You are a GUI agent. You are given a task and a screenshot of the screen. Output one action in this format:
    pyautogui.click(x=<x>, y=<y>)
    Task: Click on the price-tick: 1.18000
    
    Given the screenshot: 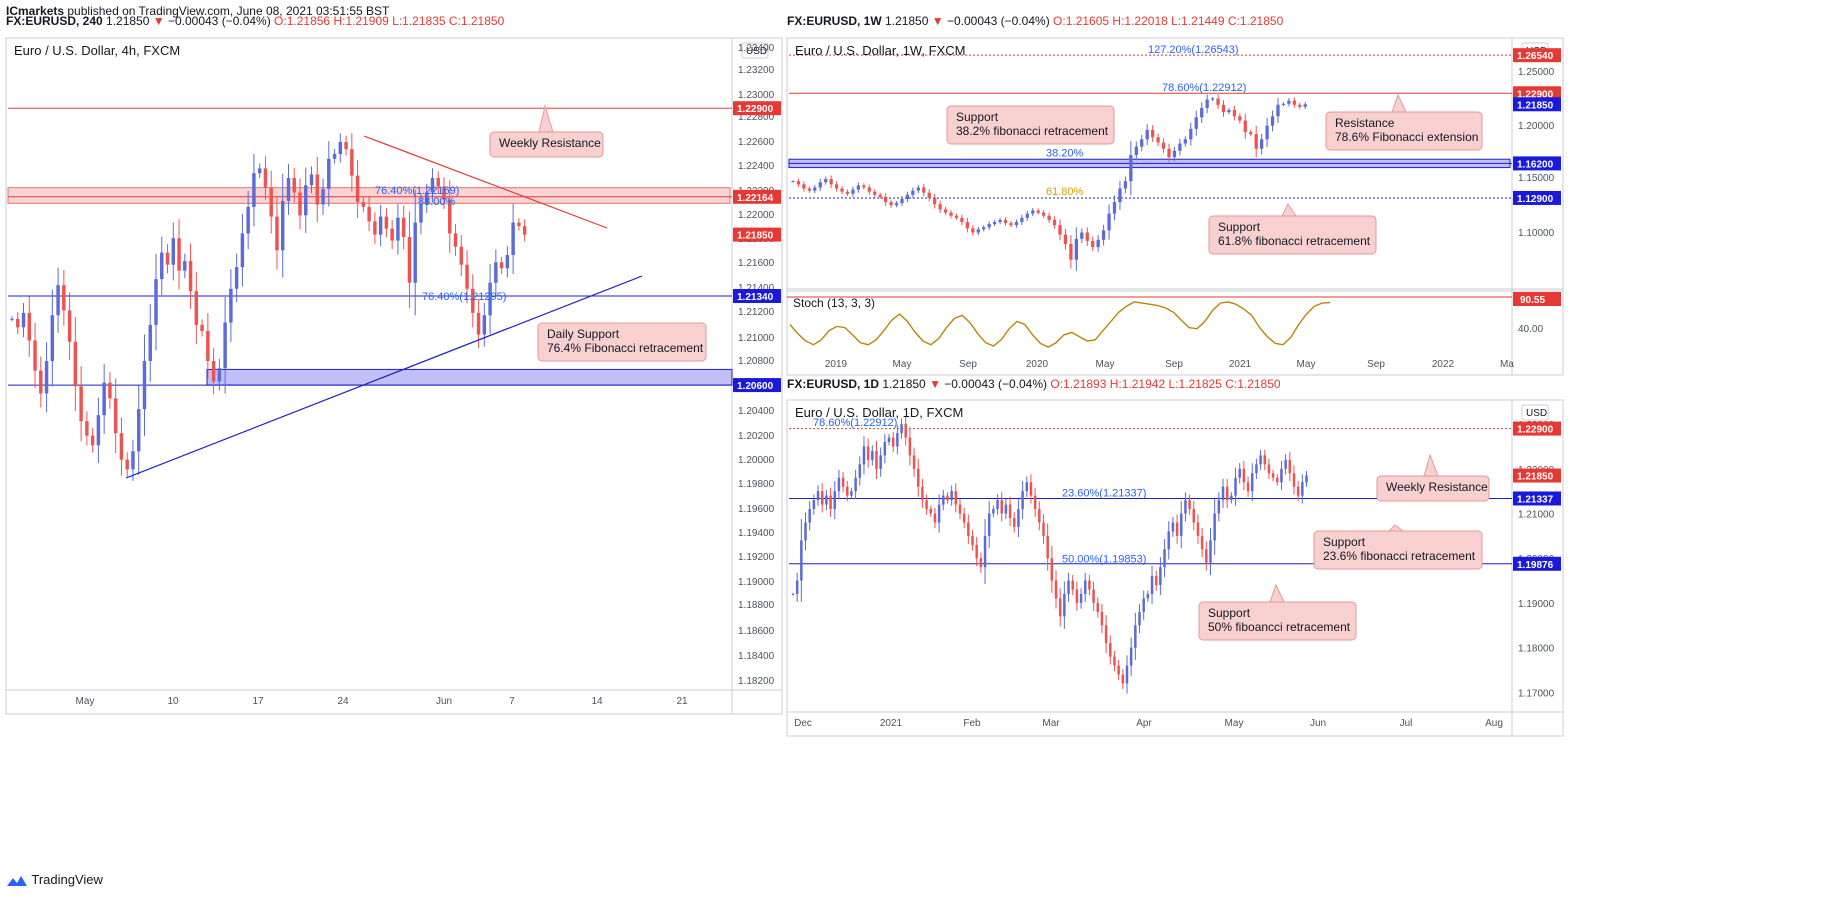 What is the action you would take?
    pyautogui.click(x=1536, y=649)
    